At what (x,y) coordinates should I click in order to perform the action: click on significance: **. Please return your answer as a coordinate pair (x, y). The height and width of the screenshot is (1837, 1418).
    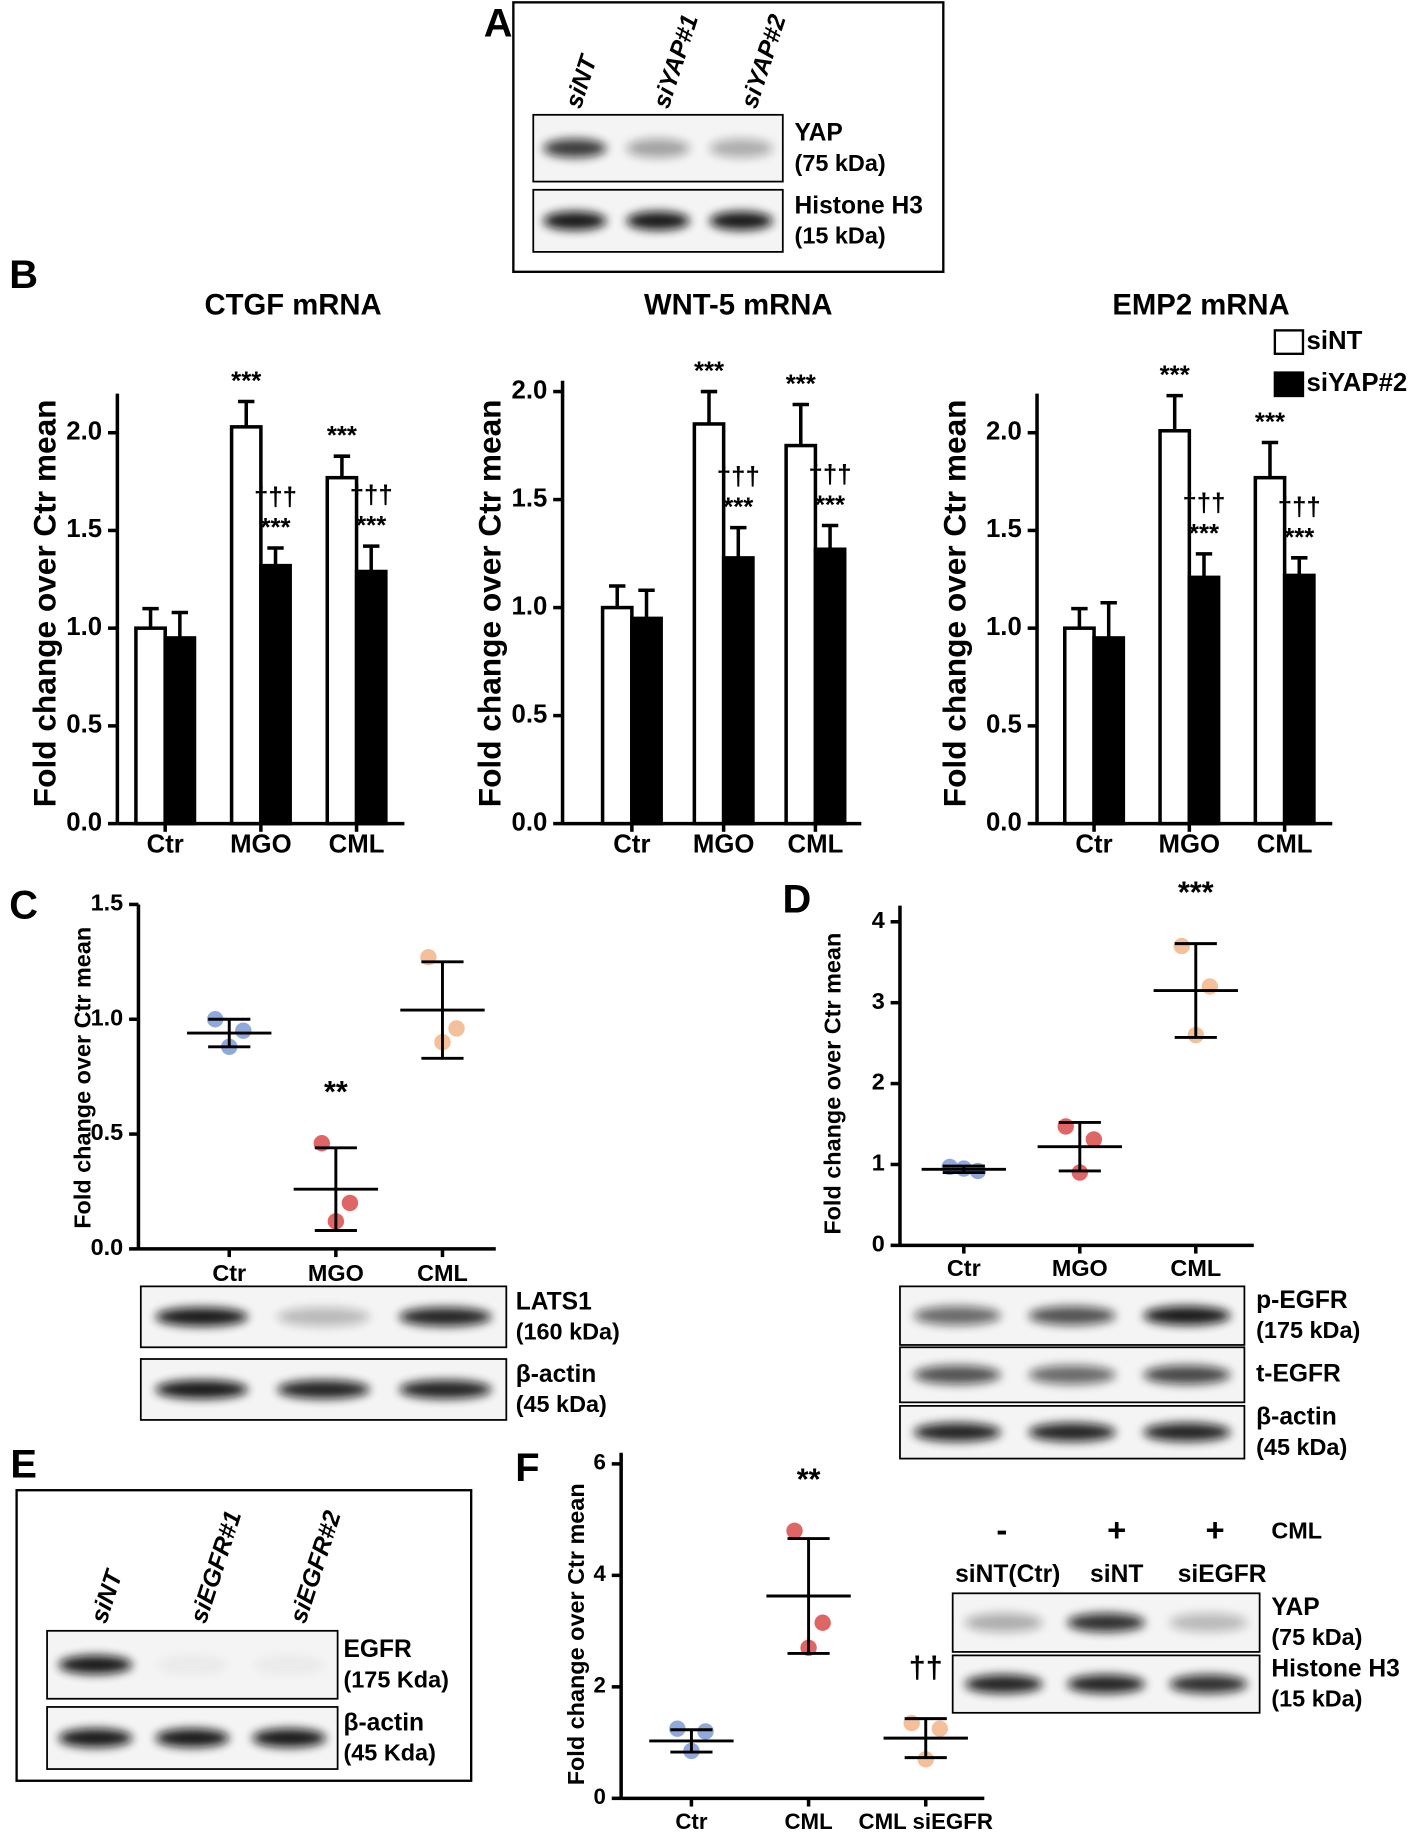
    Looking at the image, I should click on (809, 1480).